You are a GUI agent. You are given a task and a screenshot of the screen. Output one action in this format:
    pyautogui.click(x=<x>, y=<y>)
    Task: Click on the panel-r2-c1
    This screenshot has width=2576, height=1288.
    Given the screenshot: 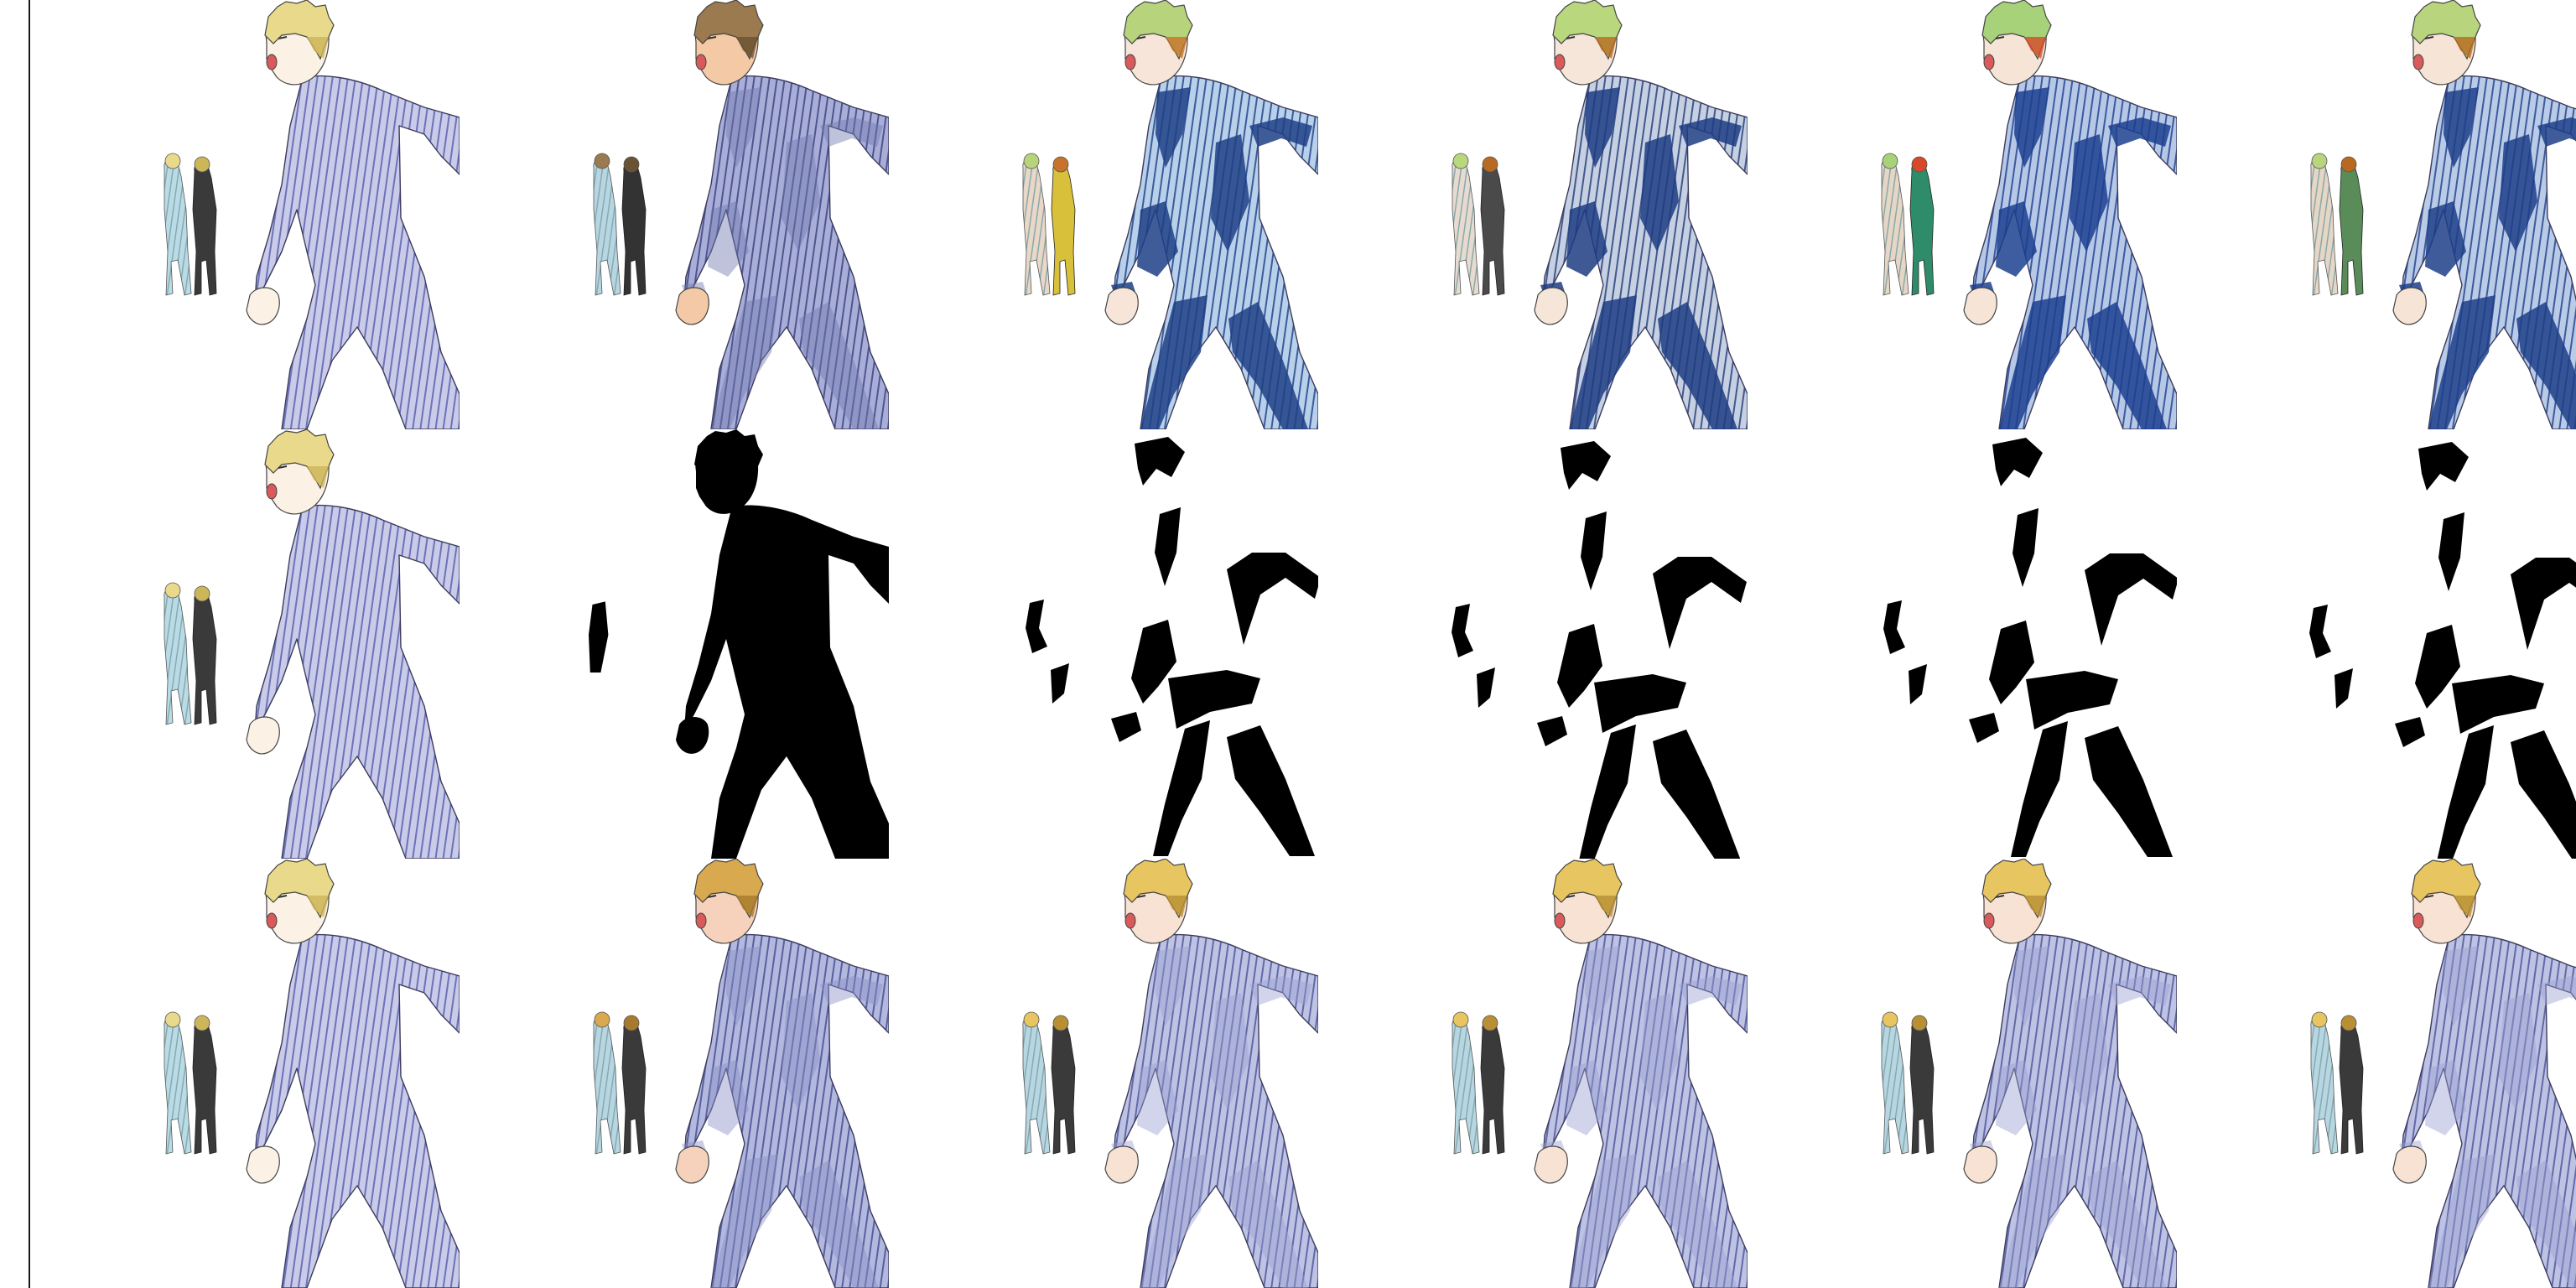 What is the action you would take?
    pyautogui.click(x=245, y=644)
    